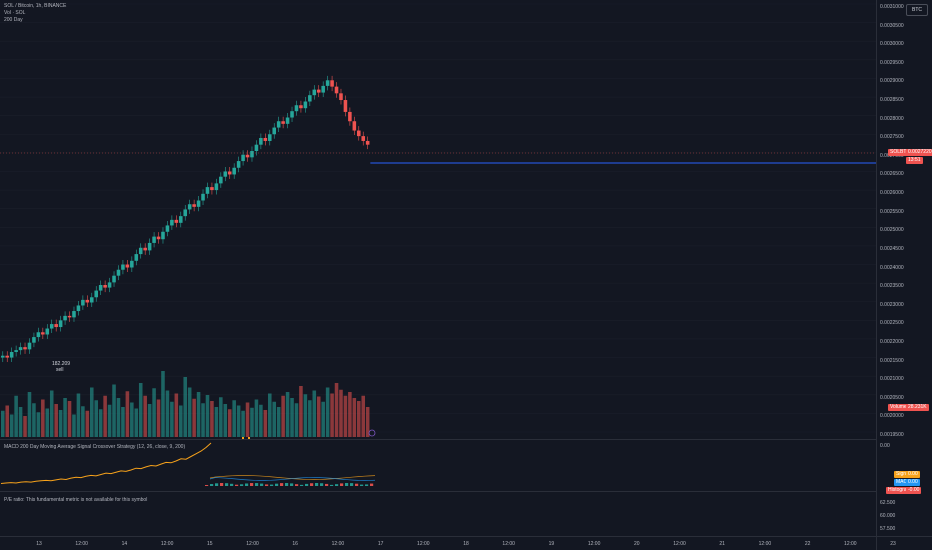  Describe the element at coordinates (124, 544) in the screenshot. I see `time-axis-label: 14` at that location.